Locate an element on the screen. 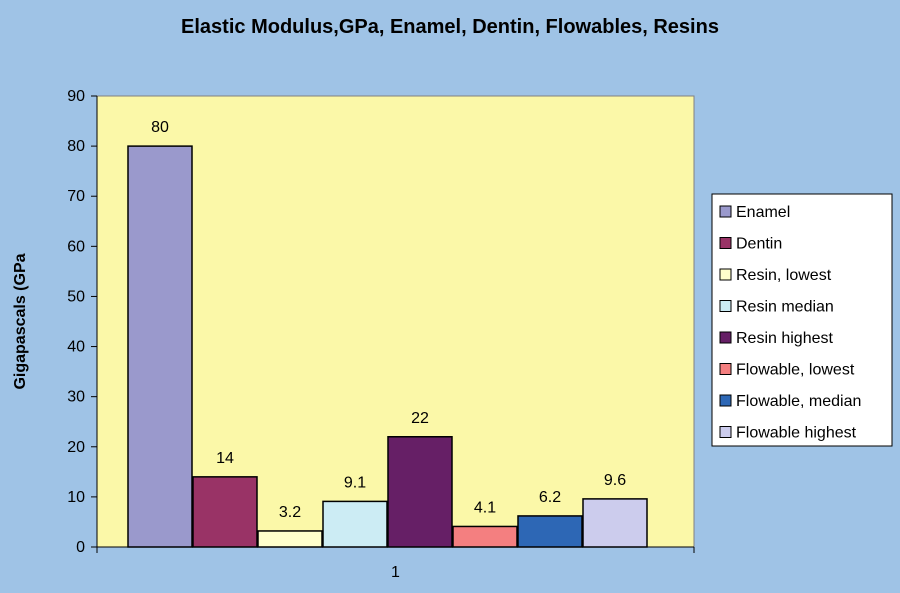  y-tick-label: 70 is located at coordinates (76, 196).